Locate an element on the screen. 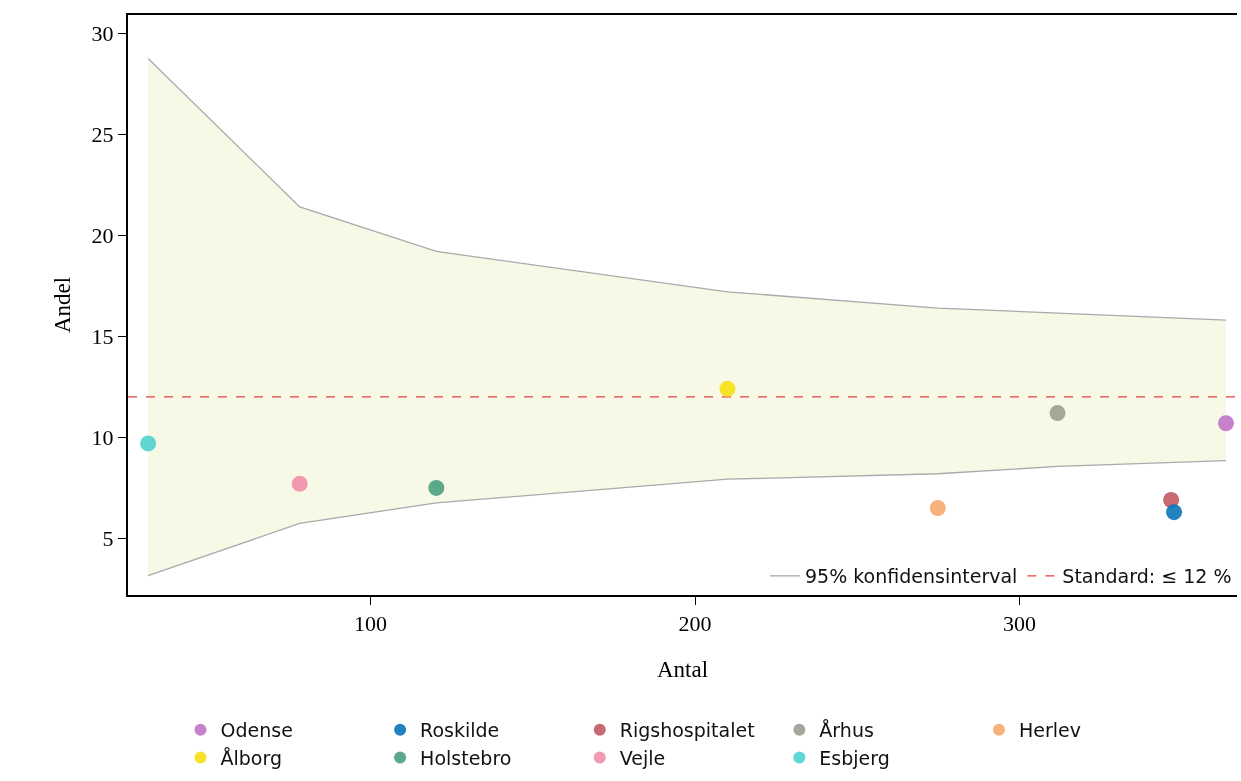 Image resolution: width=1241 pixels, height=781 pixels. legend-label: Vejle is located at coordinates (642, 757).